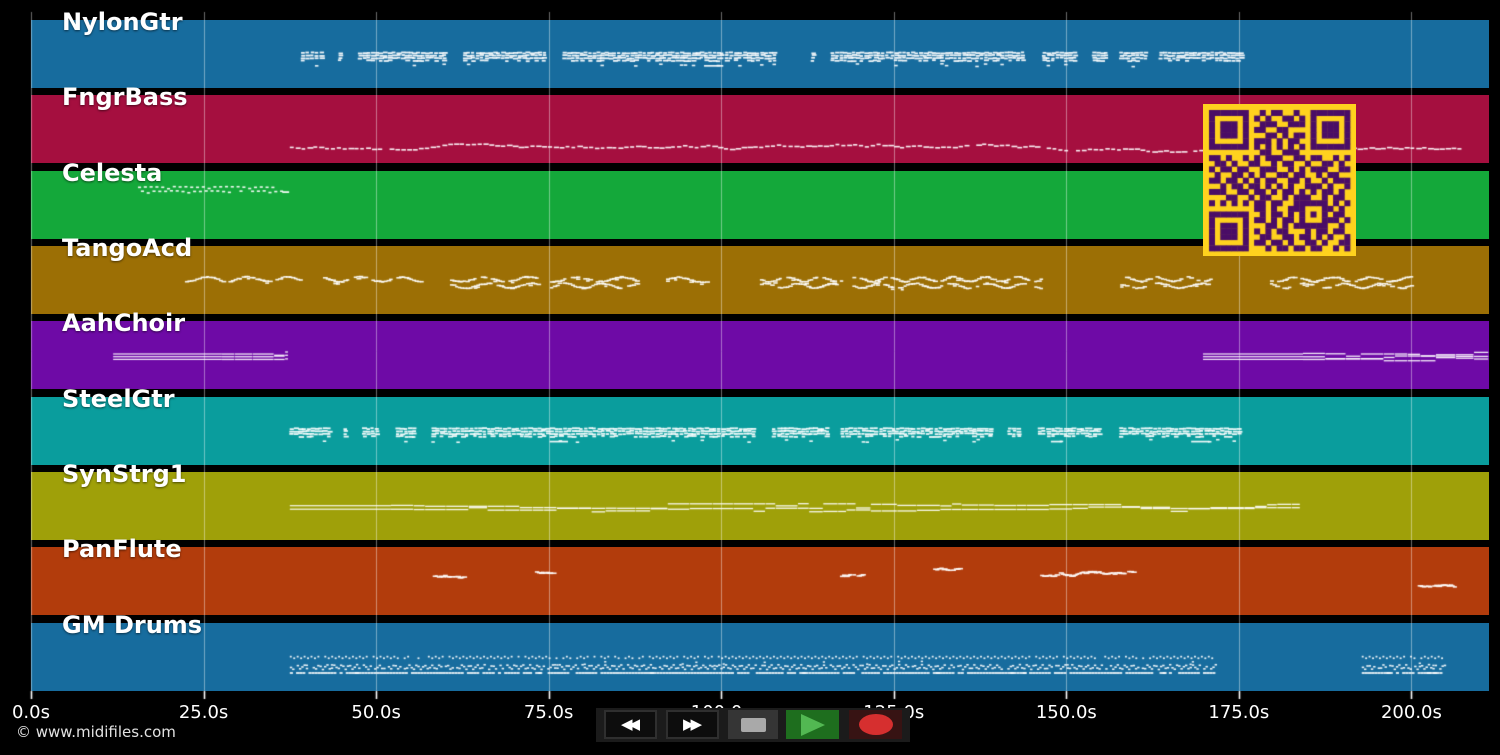 Image resolution: width=1500 pixels, height=755 pixels. Describe the element at coordinates (125, 97) in the screenshot. I see `track-label: FngrBass` at that location.